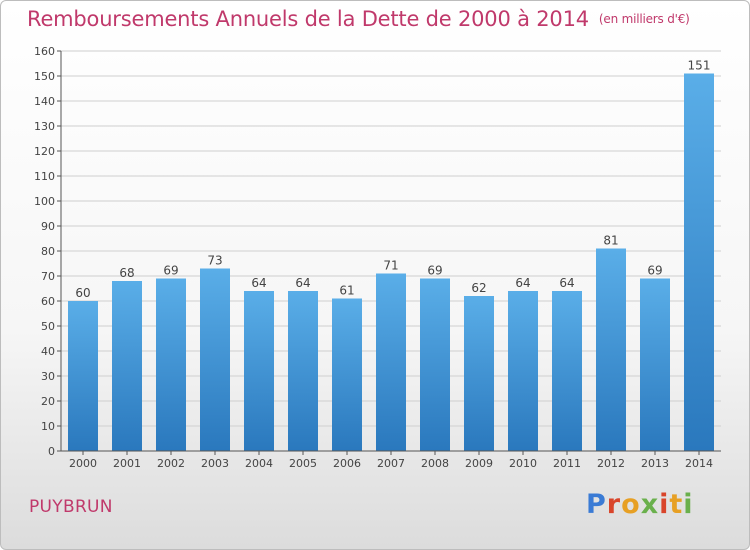 The image size is (750, 550). I want to click on x-tick-label: 2000, so click(83, 463).